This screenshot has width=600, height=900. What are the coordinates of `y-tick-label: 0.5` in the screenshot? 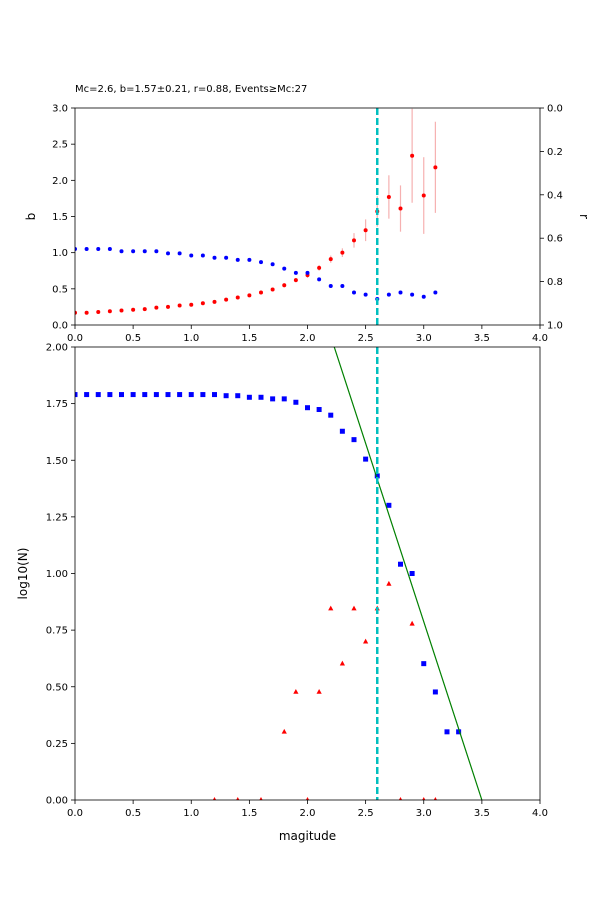 It's located at (60, 289).